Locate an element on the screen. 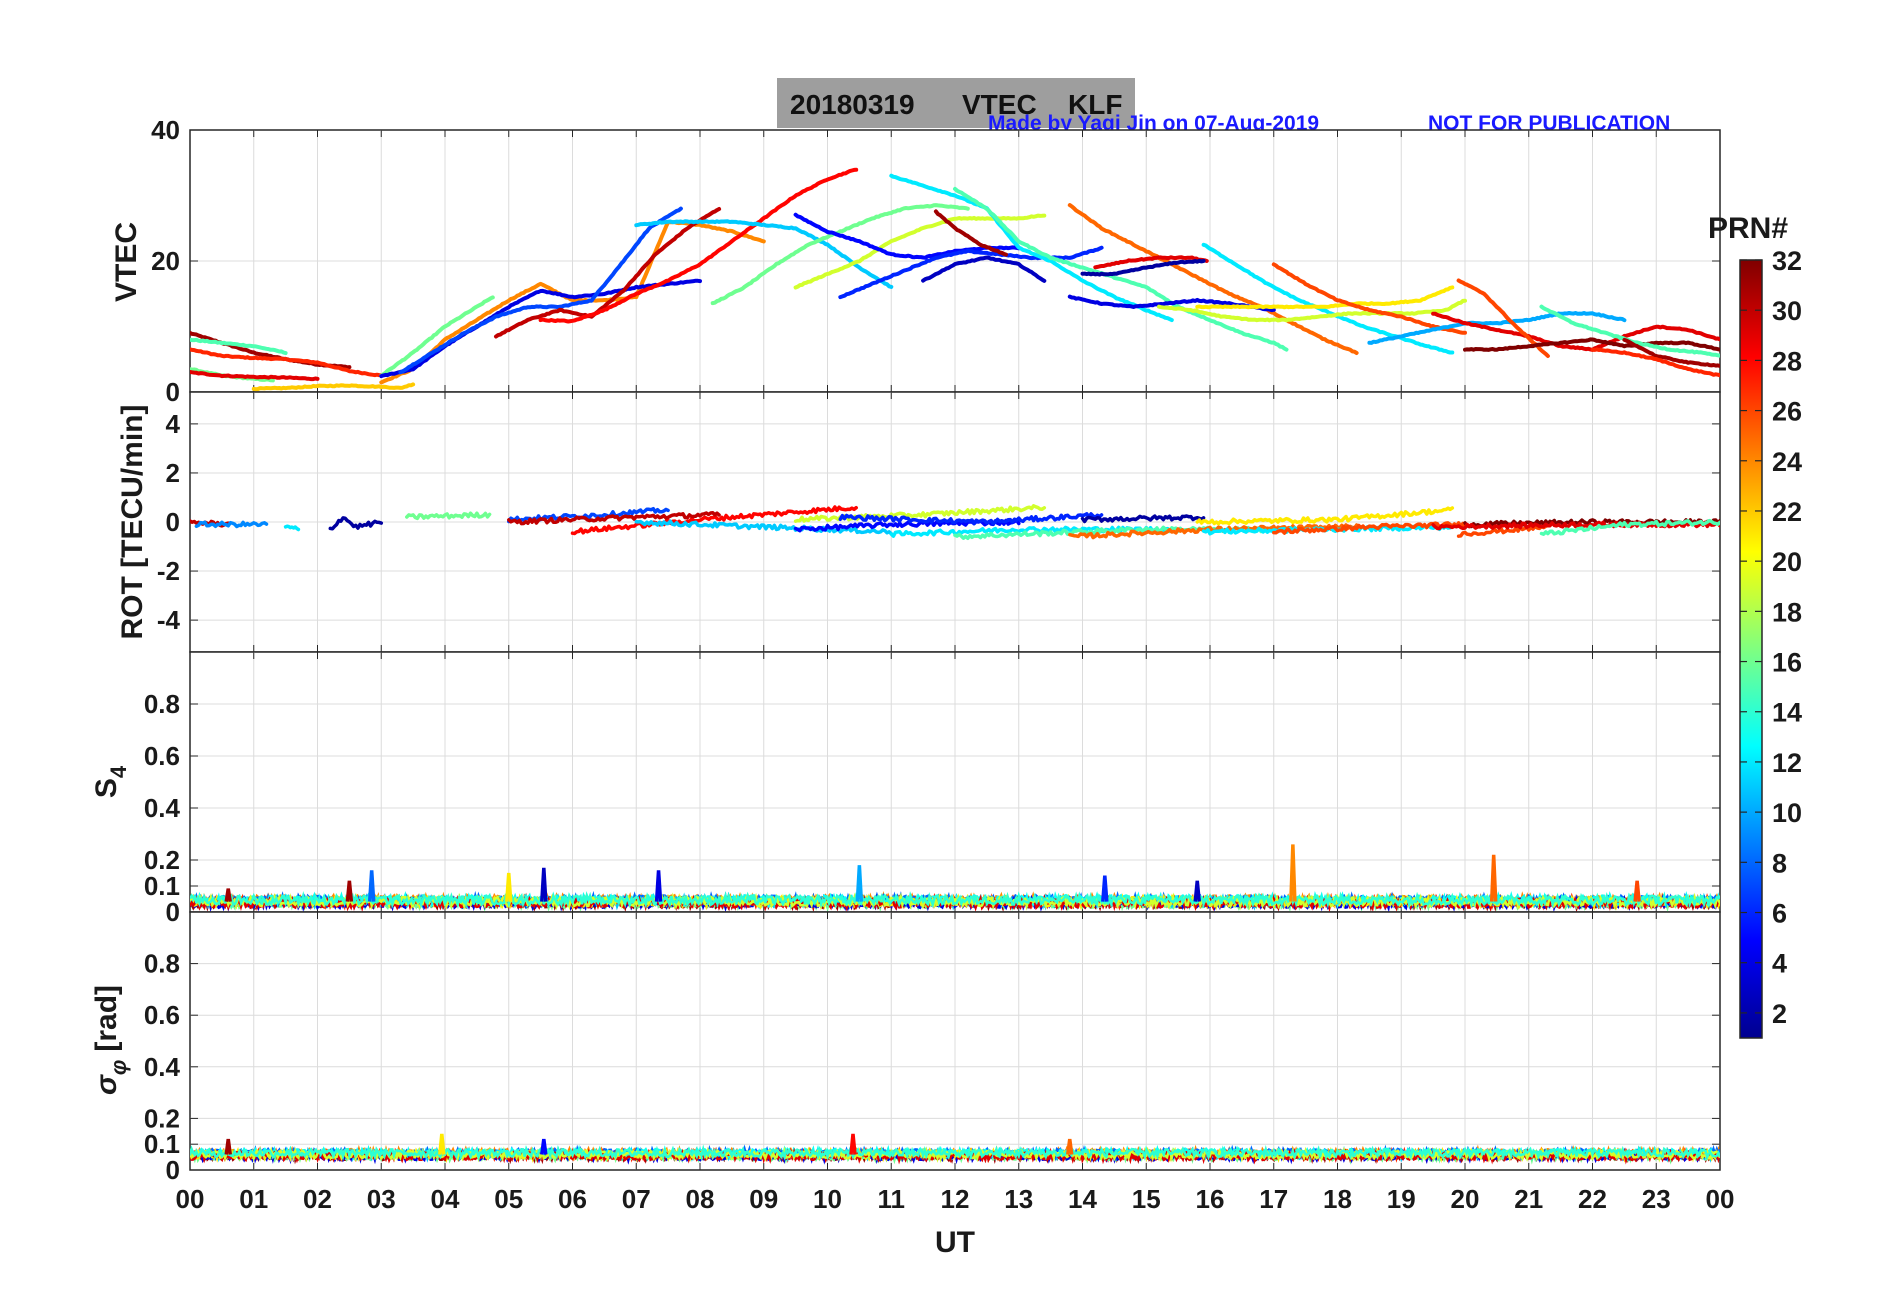 Image resolution: width=1902 pixels, height=1292 pixels. x-tick-label: 08 is located at coordinates (700, 1199).